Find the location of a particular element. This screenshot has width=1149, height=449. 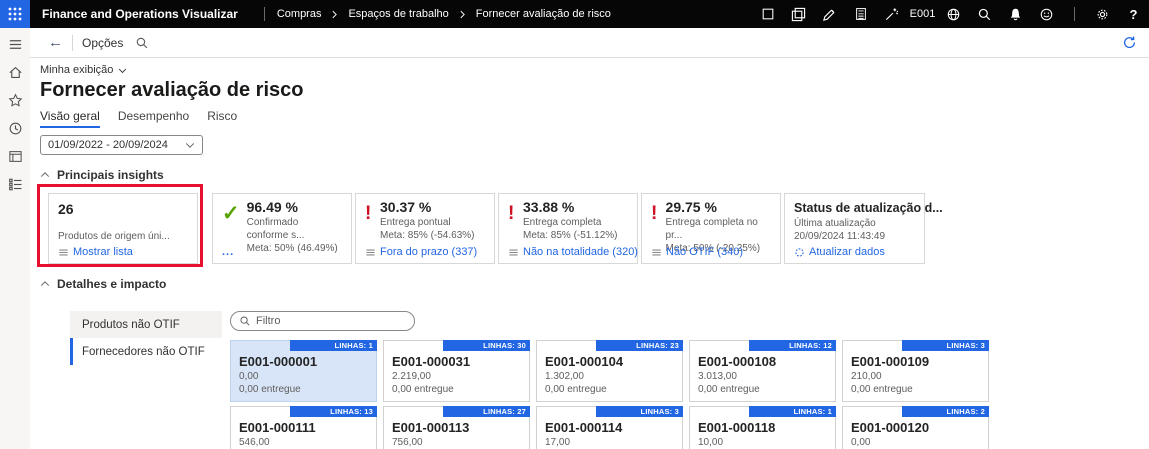

not-in-full-link: Não na totalidade (320) is located at coordinates (573, 252).